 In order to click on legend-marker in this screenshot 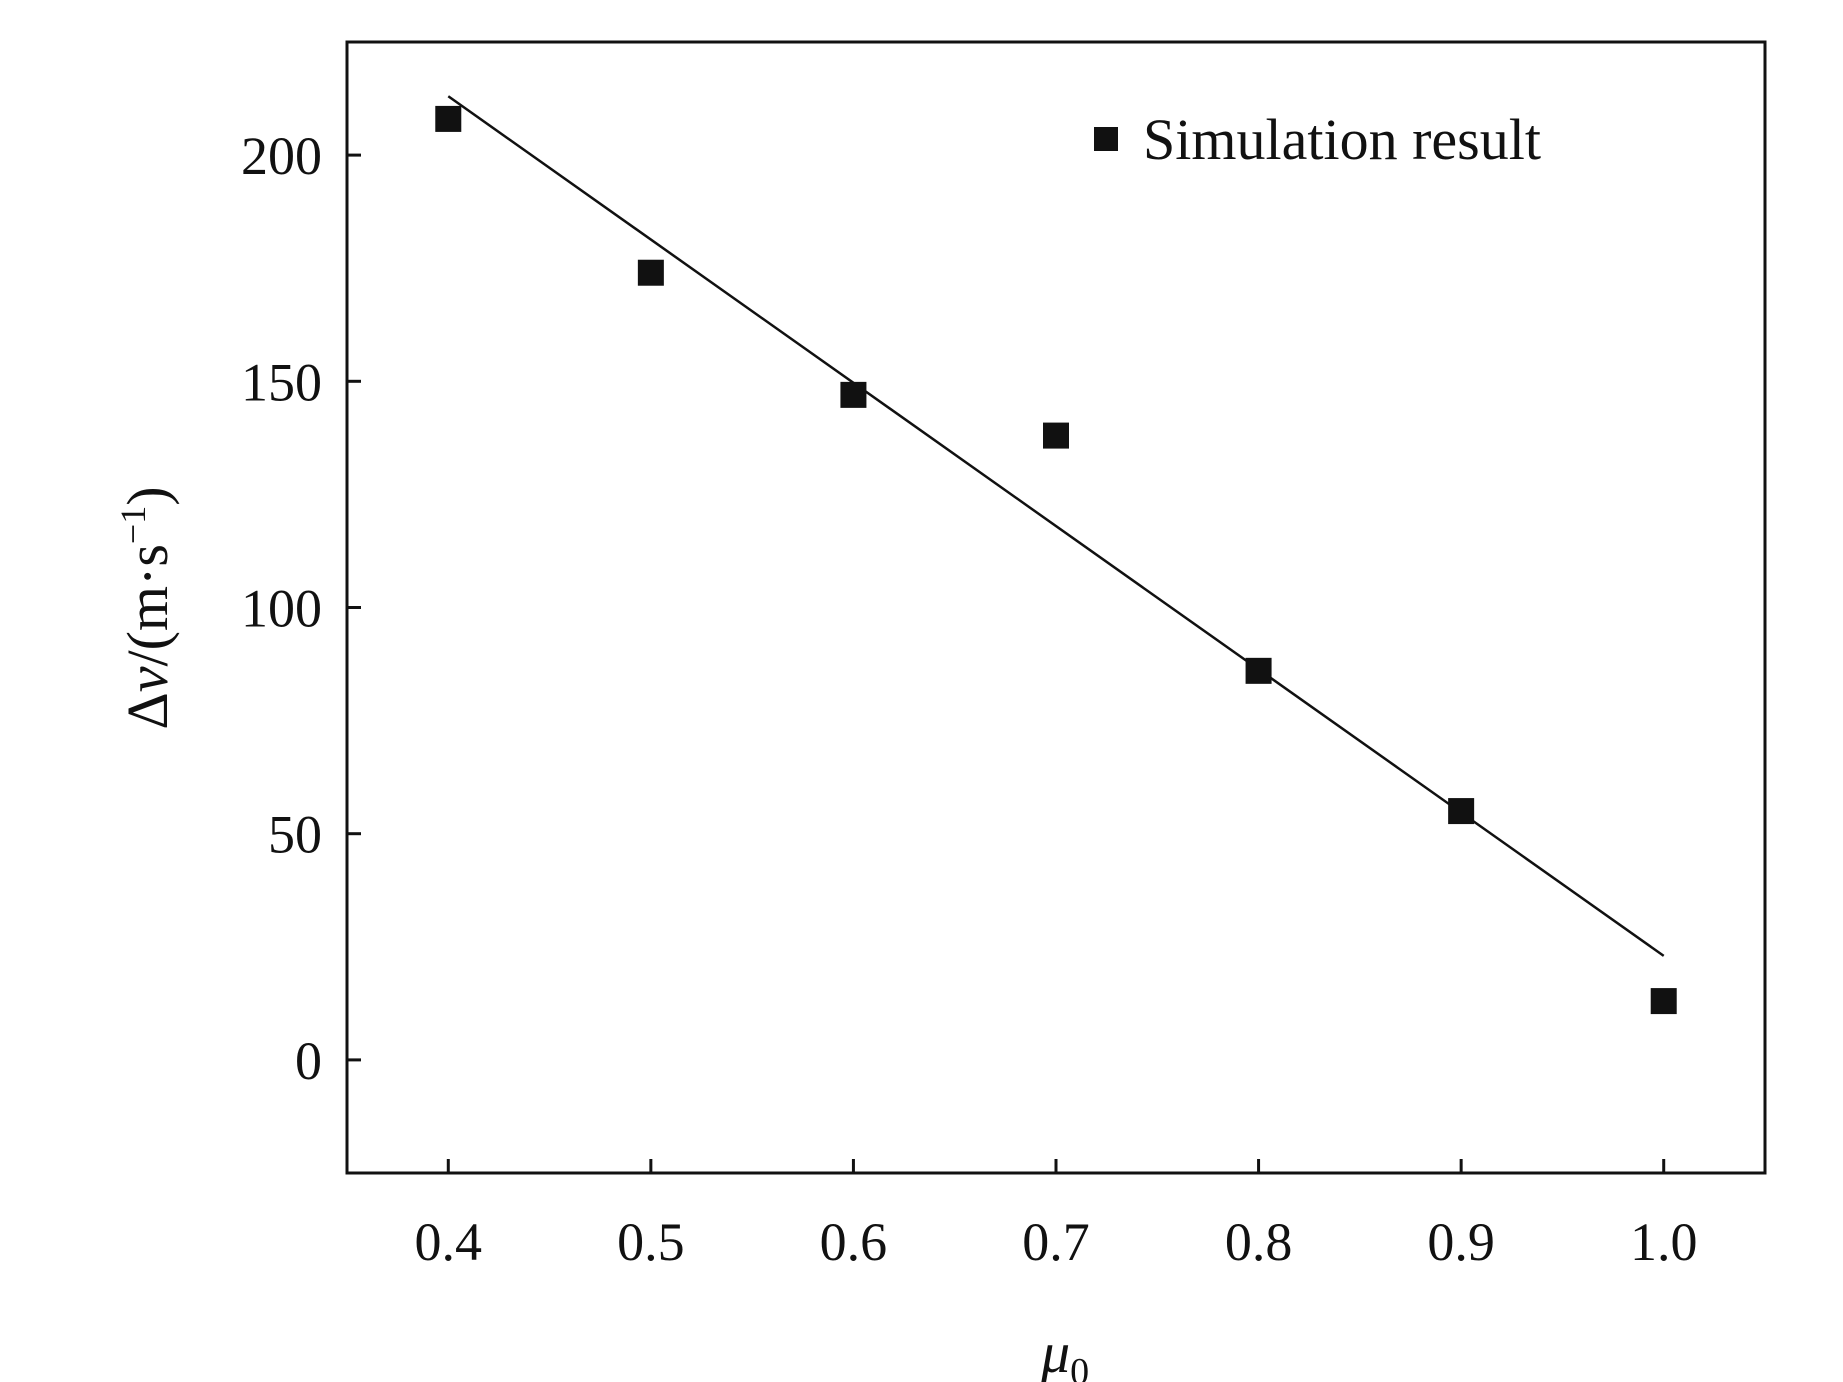, I will do `click(1106, 139)`.